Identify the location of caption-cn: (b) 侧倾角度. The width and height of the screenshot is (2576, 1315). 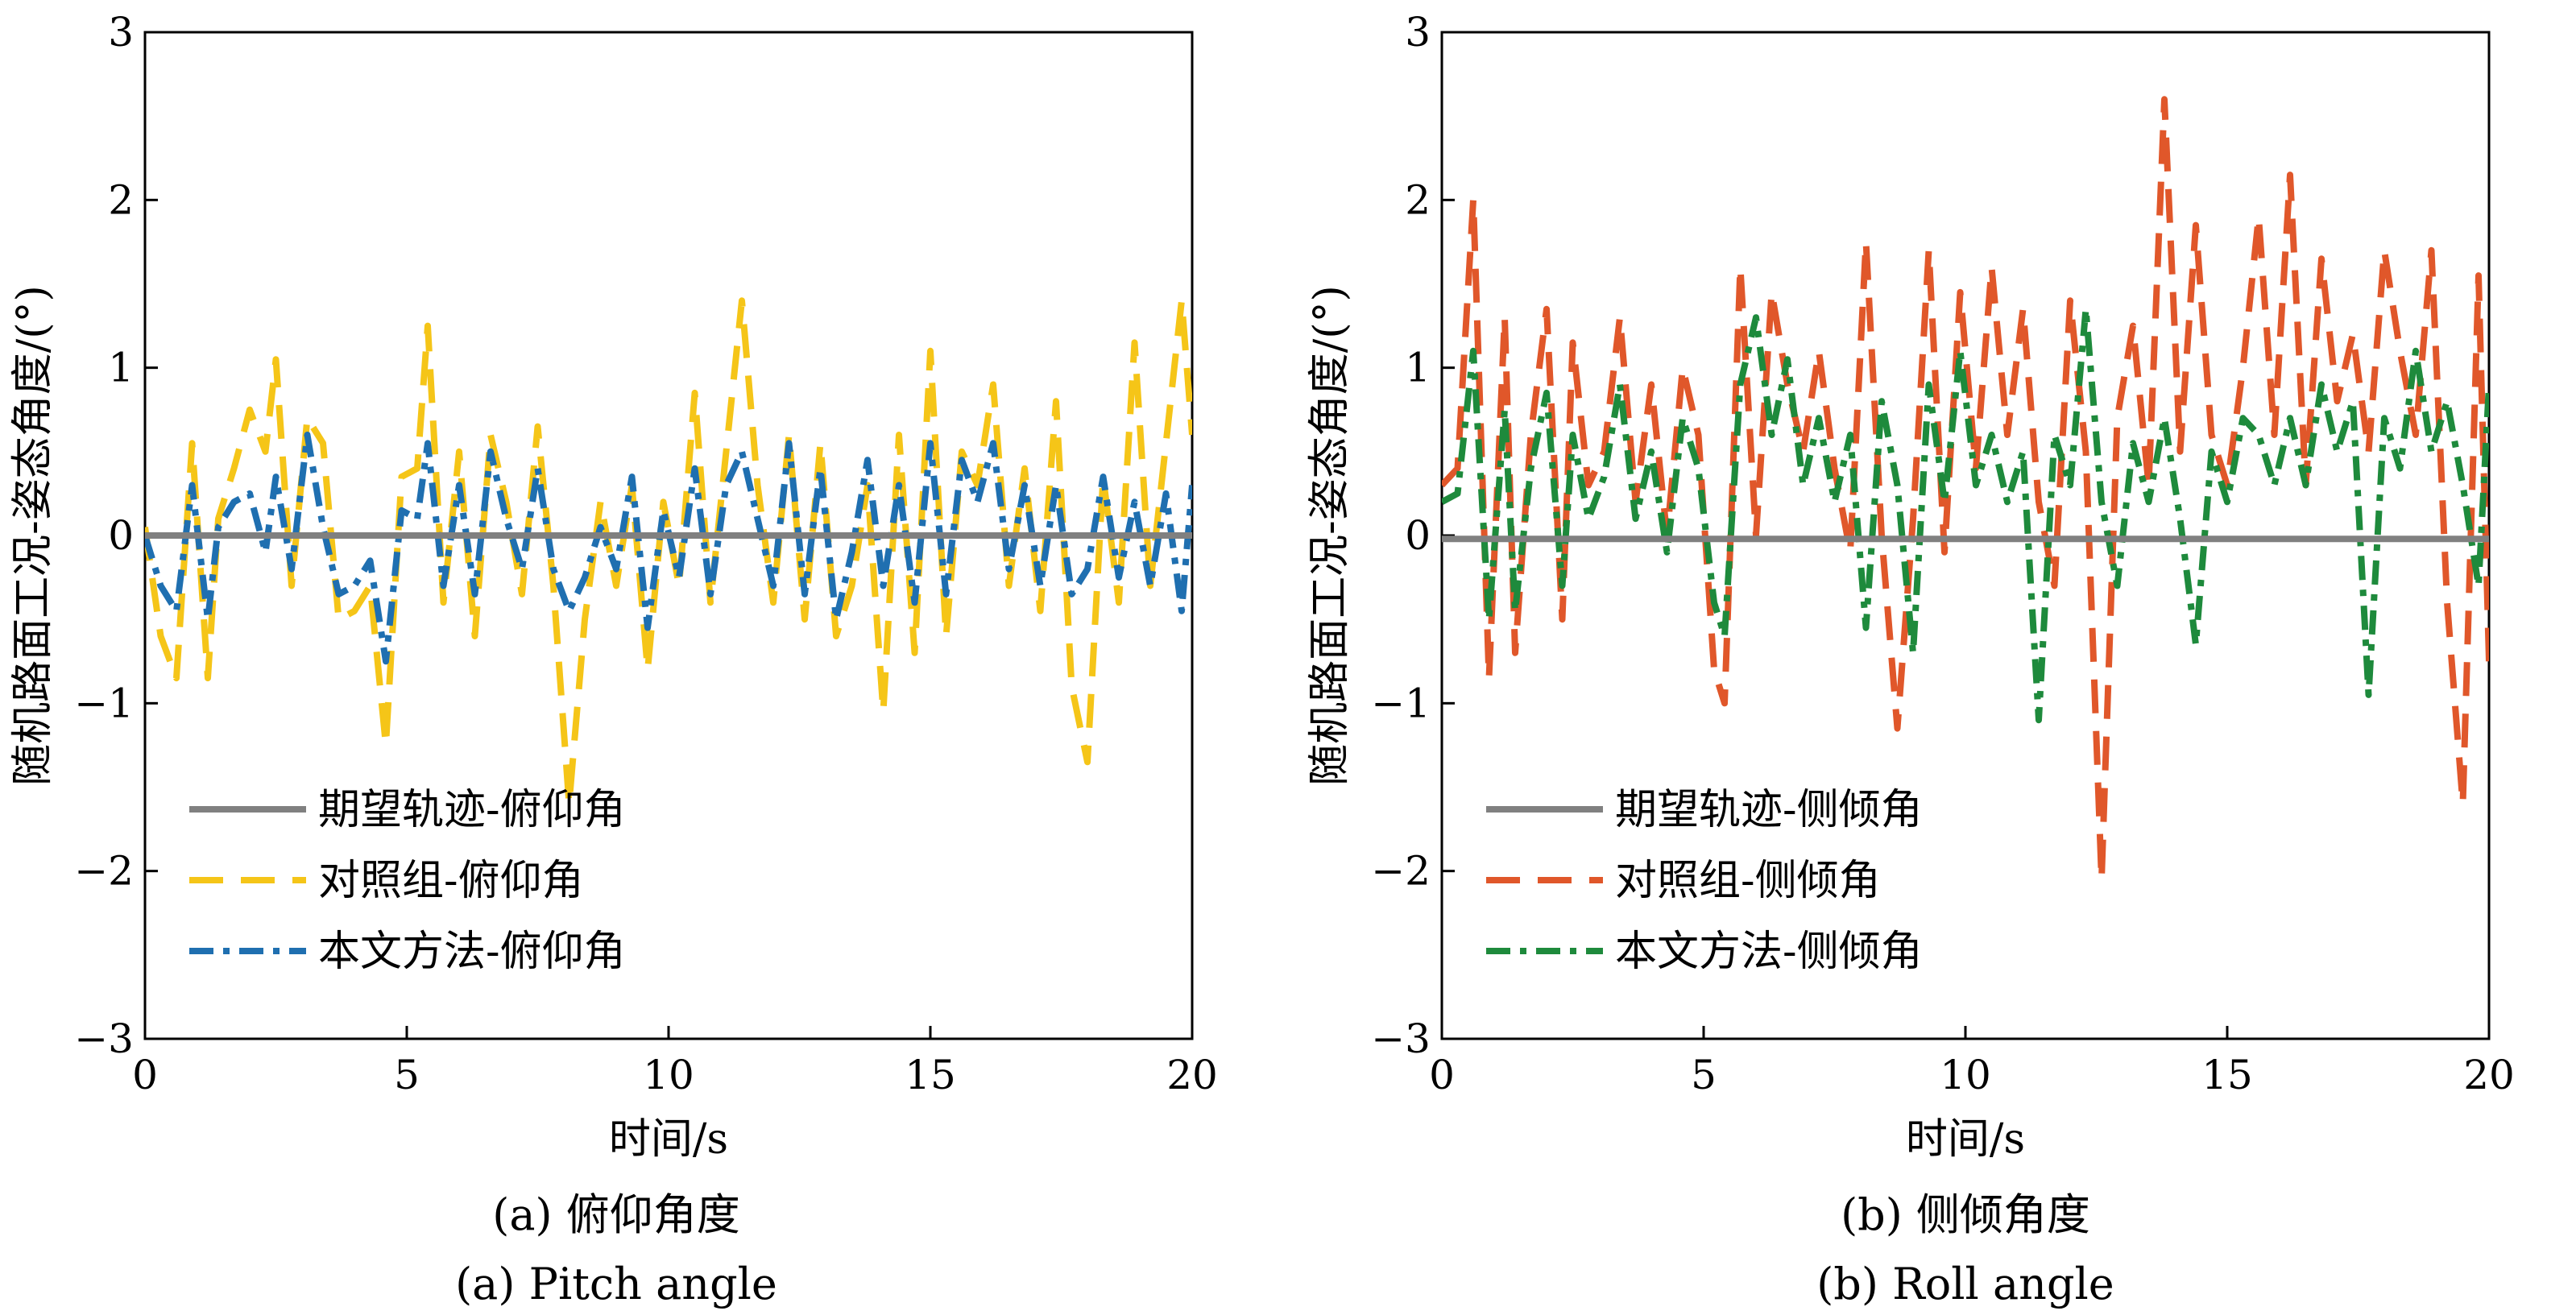
(1965, 1214).